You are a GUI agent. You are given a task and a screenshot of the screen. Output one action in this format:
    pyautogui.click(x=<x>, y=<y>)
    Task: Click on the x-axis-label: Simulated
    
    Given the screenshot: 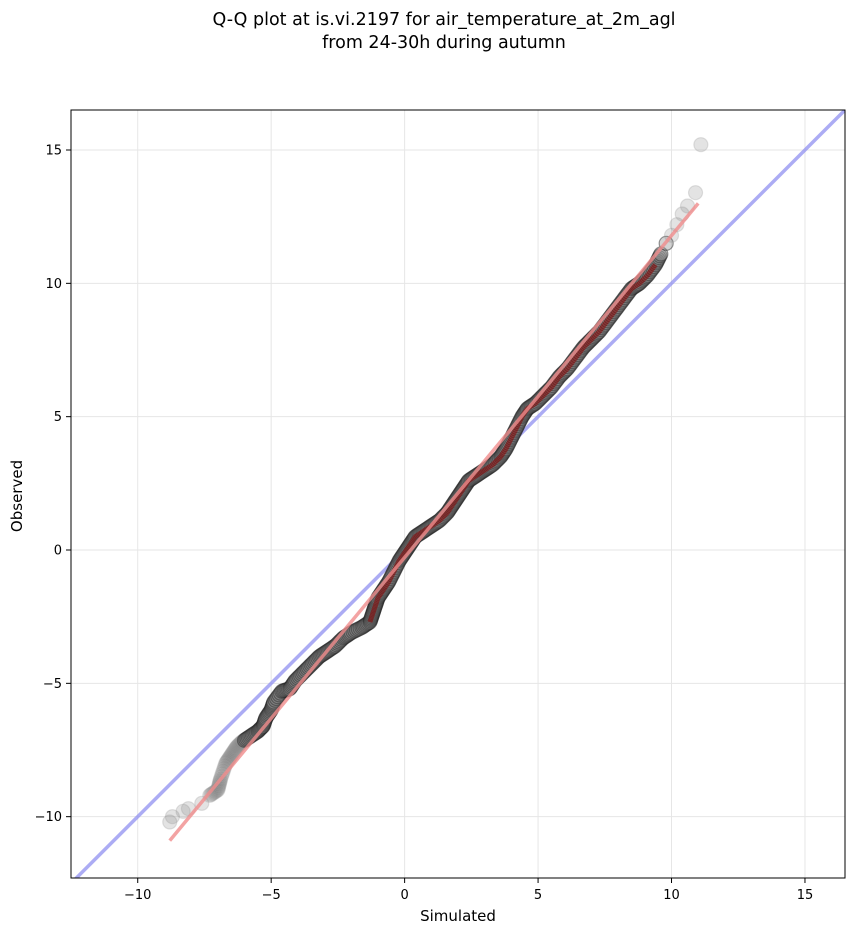 What is the action you would take?
    pyautogui.click(x=458, y=916)
    